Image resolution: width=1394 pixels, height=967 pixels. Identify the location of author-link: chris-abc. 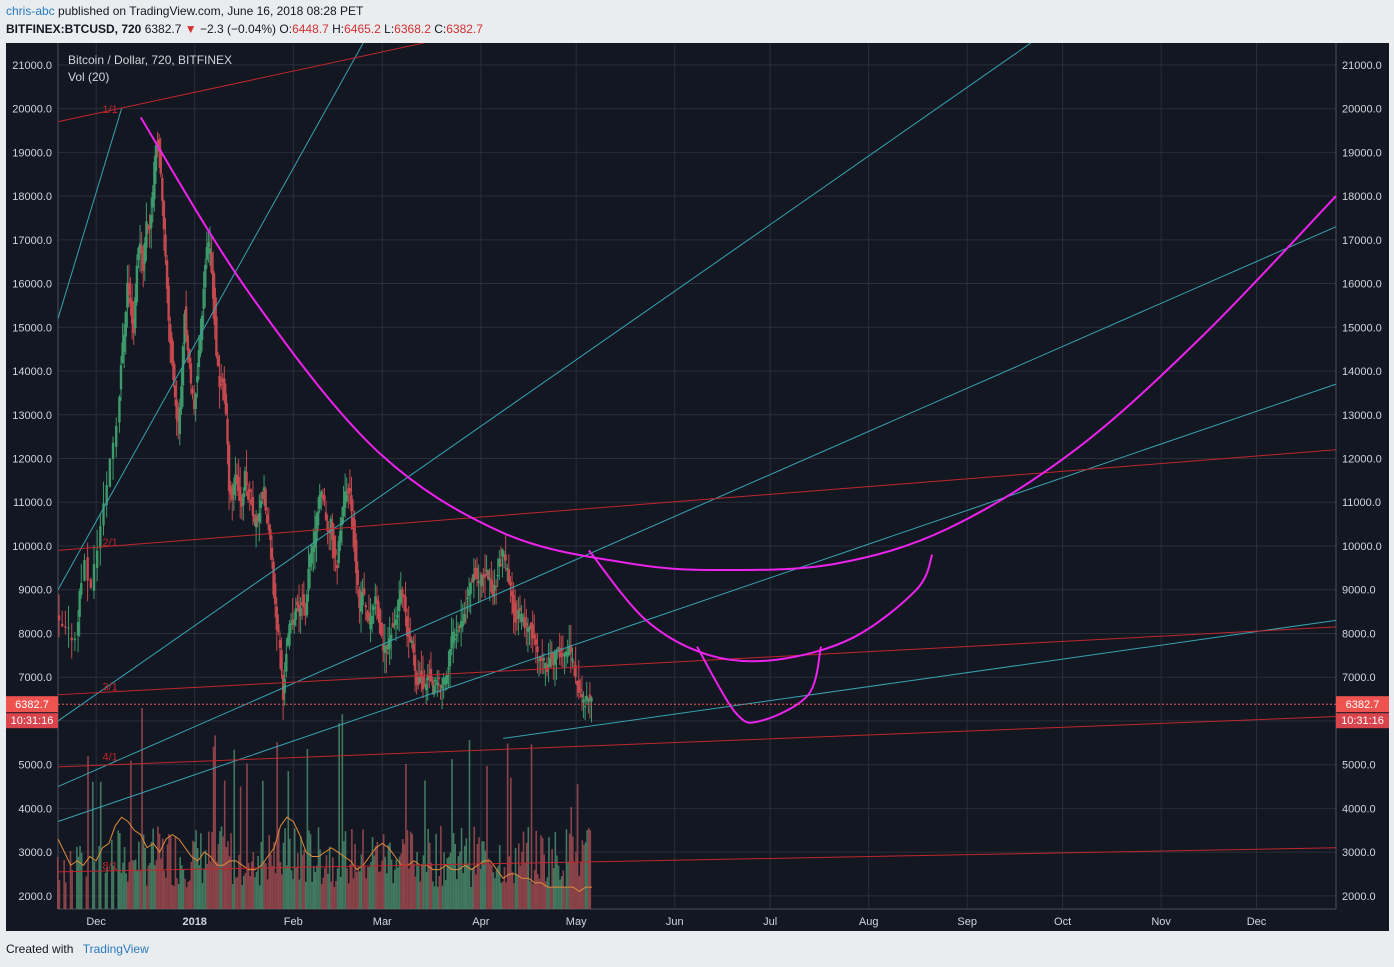
(30, 11).